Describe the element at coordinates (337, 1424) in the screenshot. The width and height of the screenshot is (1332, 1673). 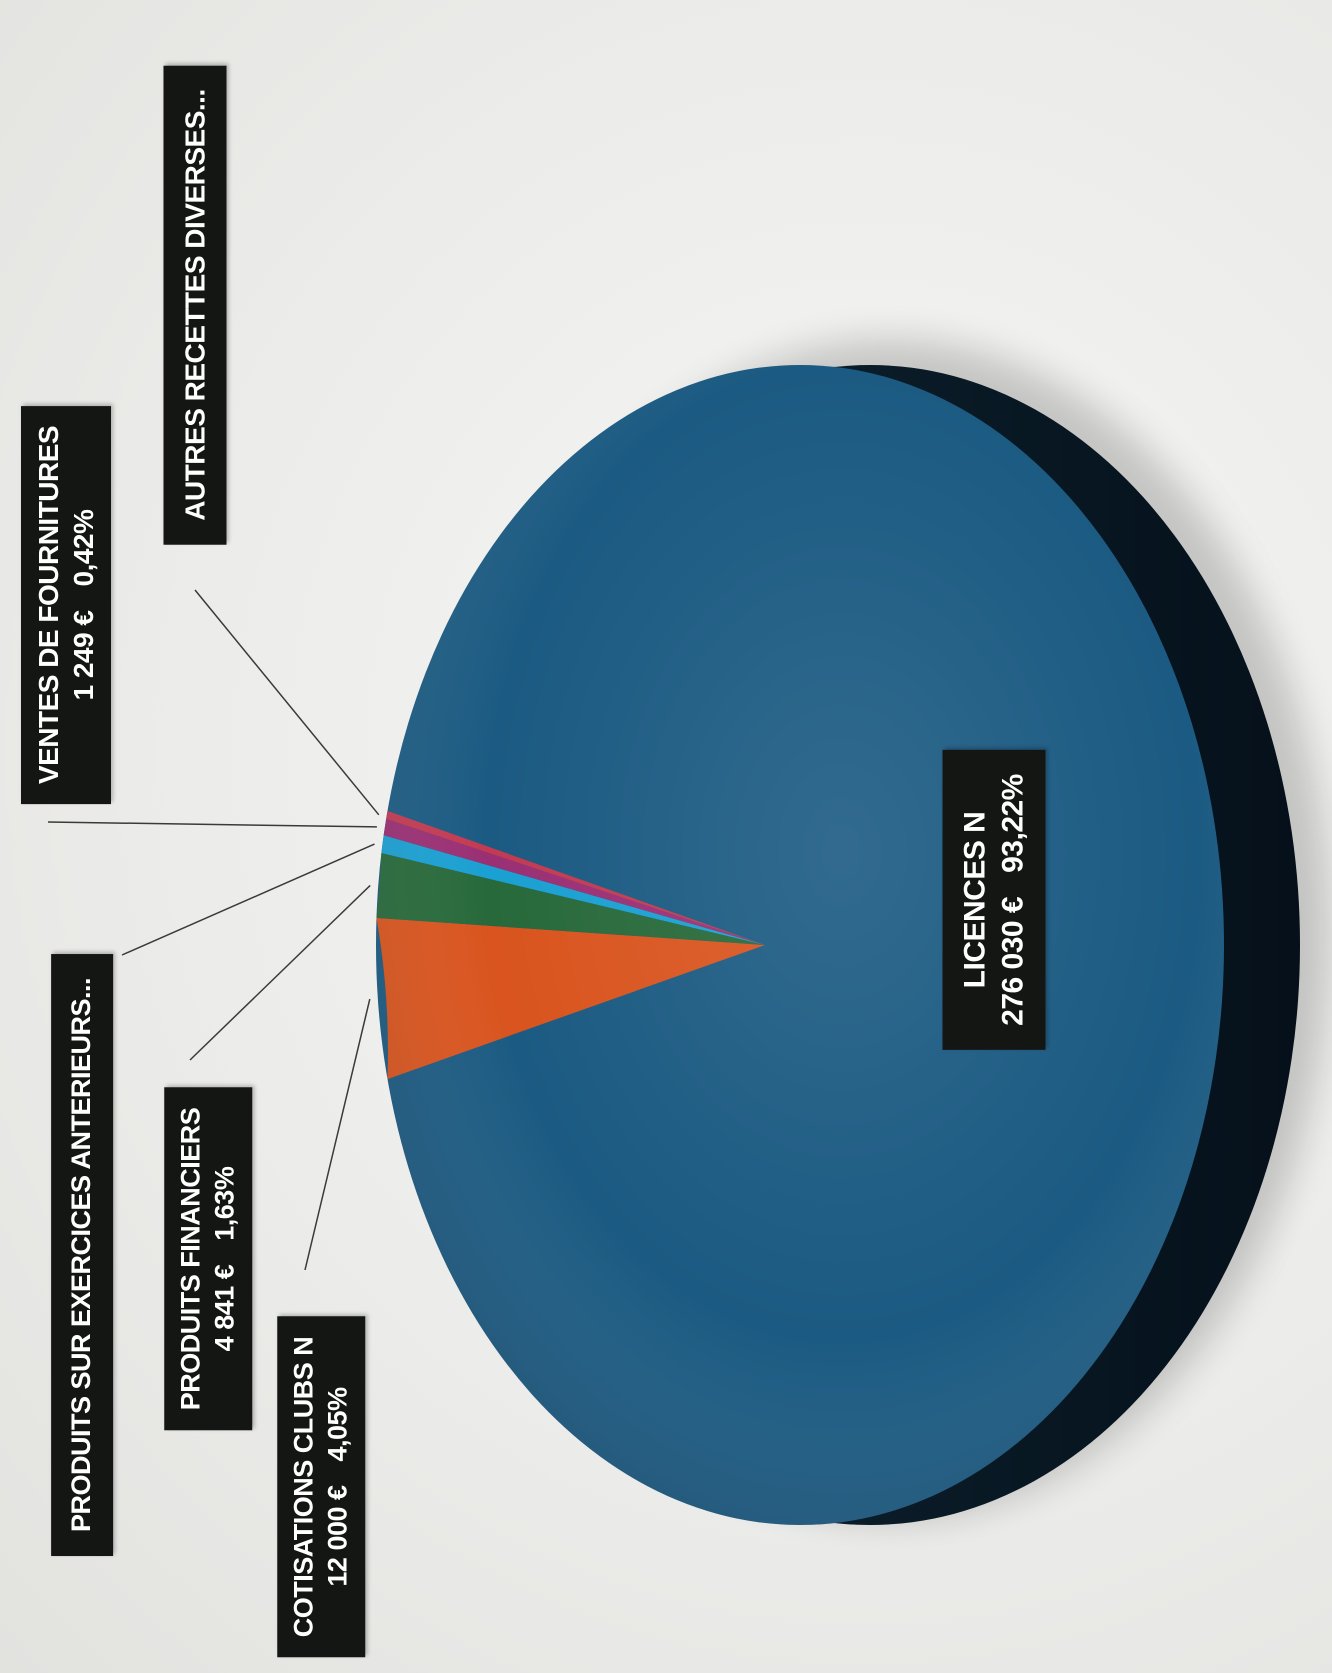
I see `label-percent: 4,05%` at that location.